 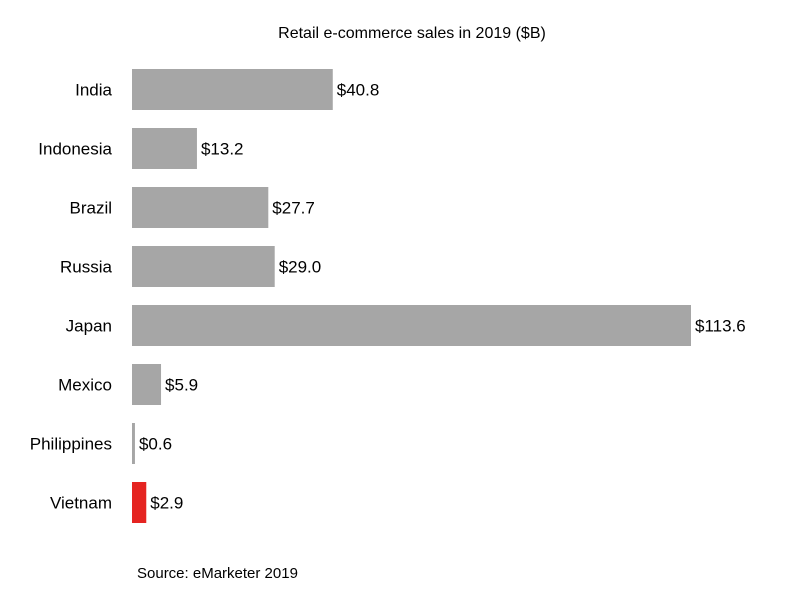 What do you see at coordinates (412, 33) in the screenshot?
I see `chart-title: Retail e-commerce sales in 2019 ($B)` at bounding box center [412, 33].